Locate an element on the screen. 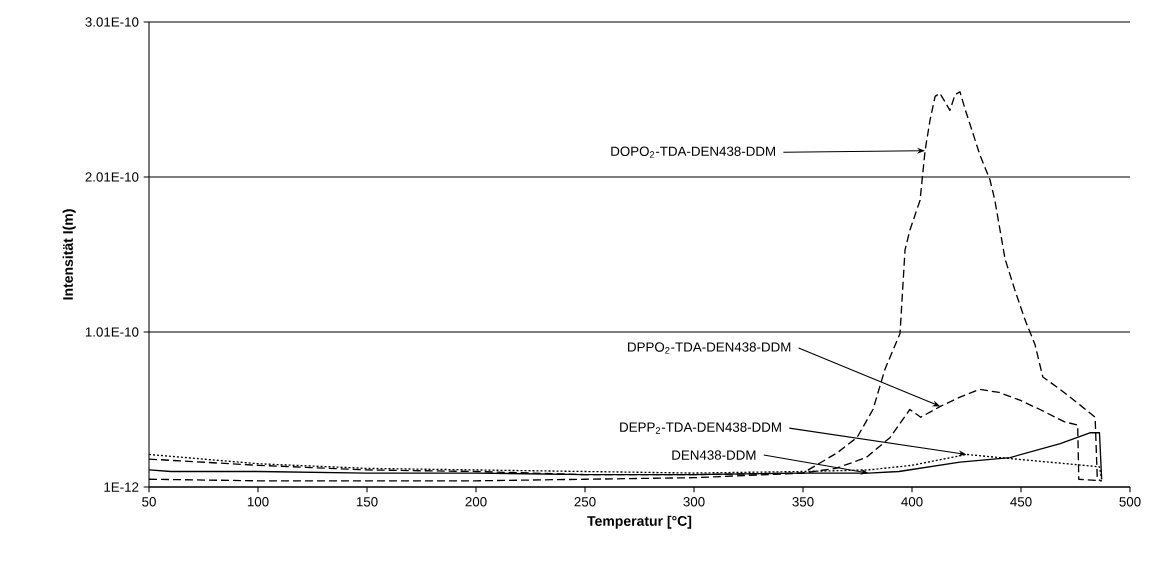 The image size is (1151, 562). x-tick-label: 450 is located at coordinates (1021, 502).